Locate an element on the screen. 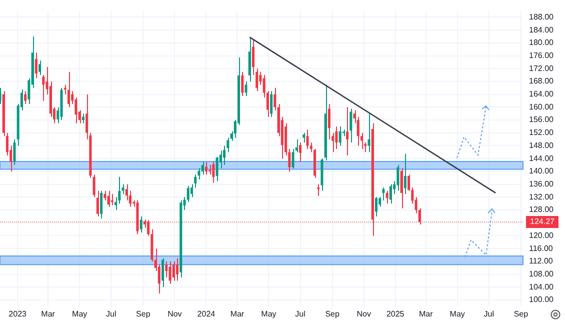 Image resolution: width=565 pixels, height=322 pixels. y-tick-label: 128.00 is located at coordinates (541, 209).